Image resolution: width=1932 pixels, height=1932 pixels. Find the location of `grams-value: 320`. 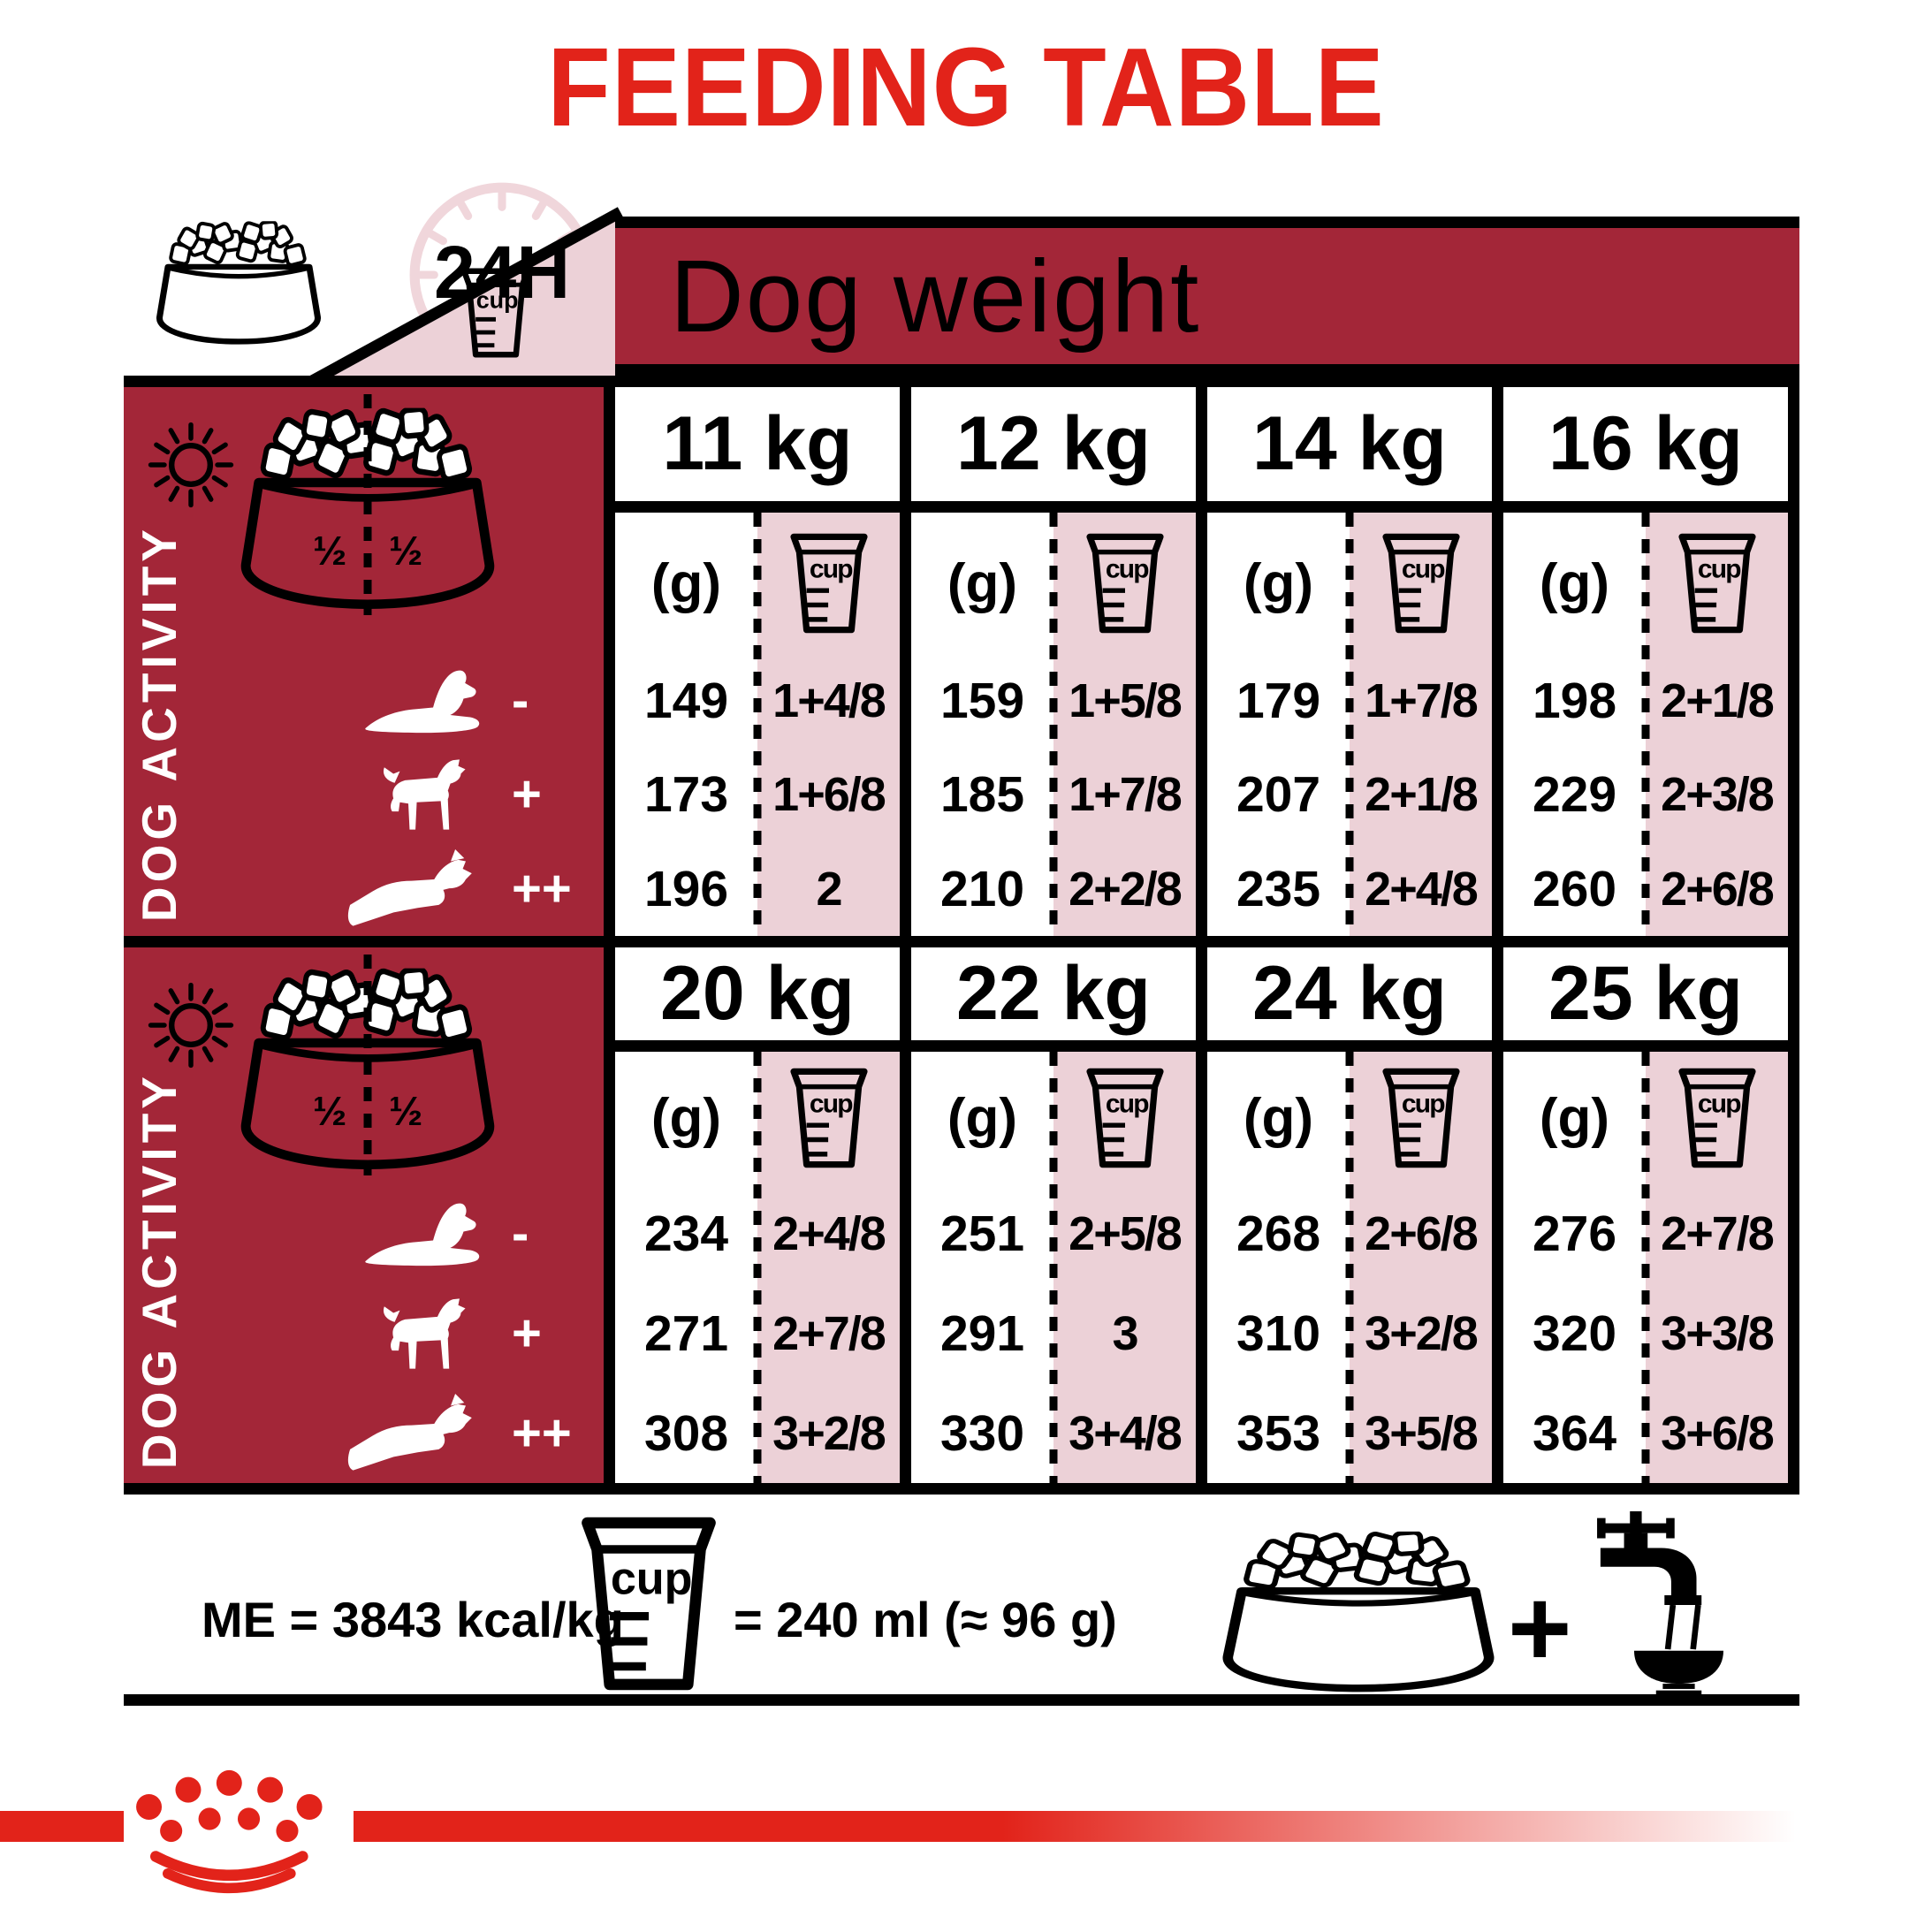

grams-value: 320 is located at coordinates (1575, 1334).